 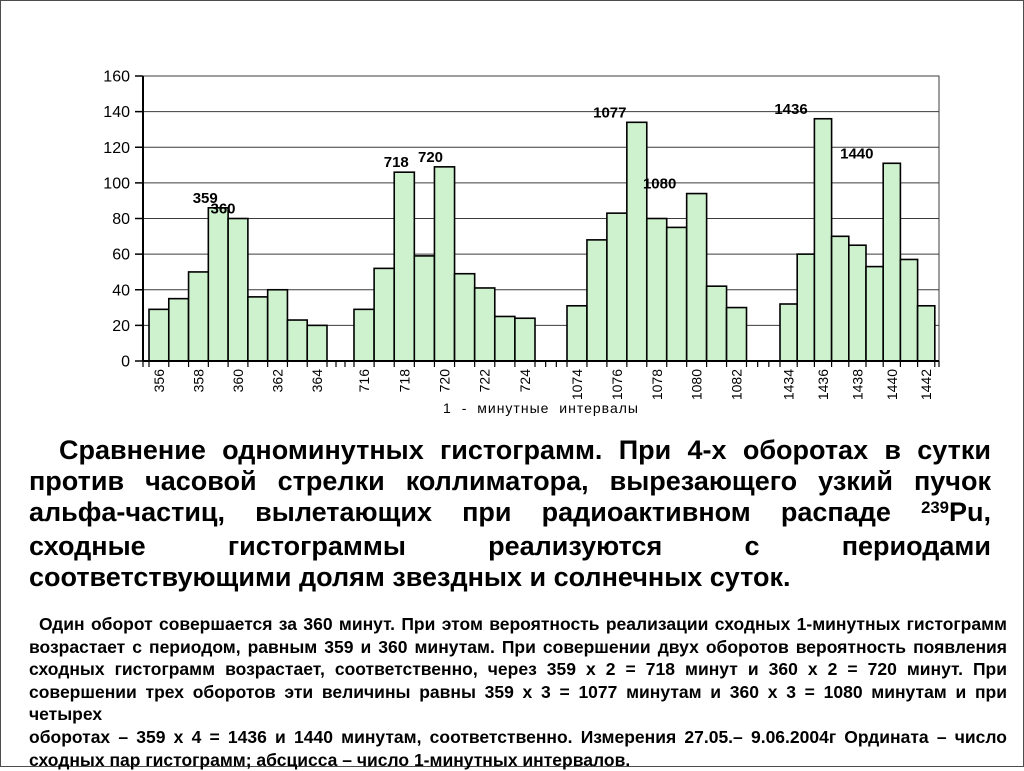 What do you see at coordinates (116, 77) in the screenshot?
I see `y-tick-label: 160` at bounding box center [116, 77].